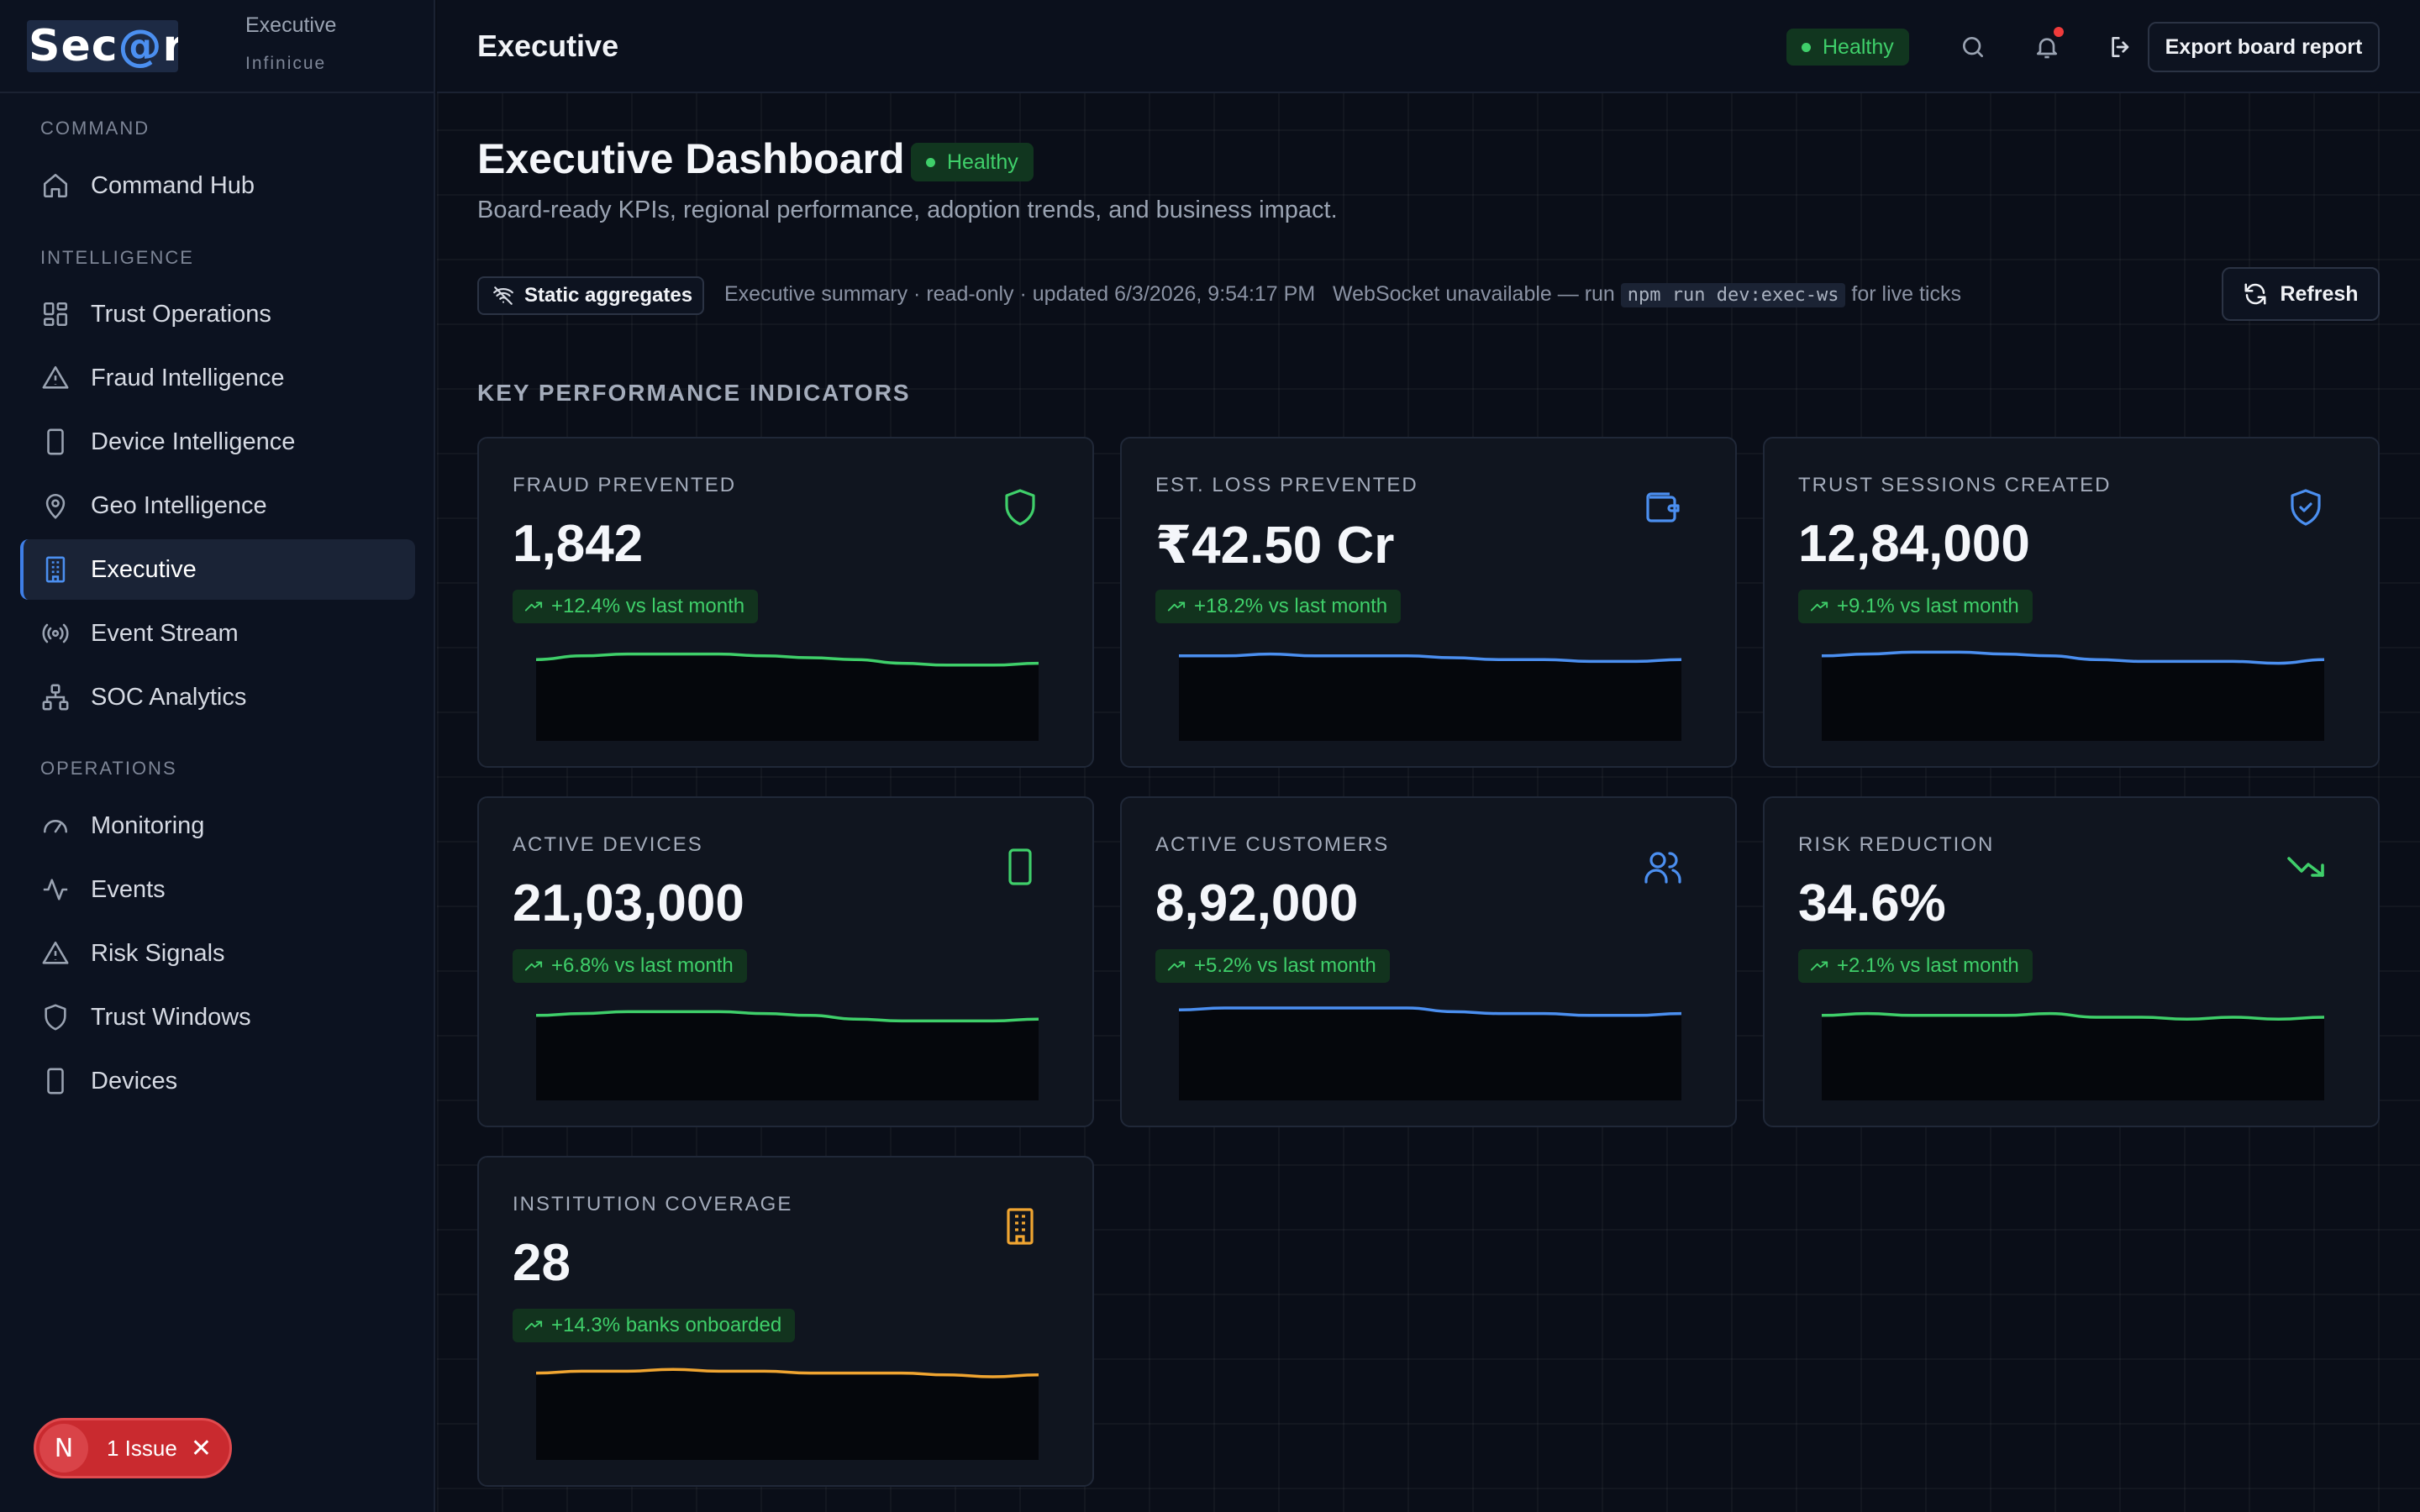  I want to click on sidebar-item-soc-analytics: SOC Analytics, so click(218, 697).